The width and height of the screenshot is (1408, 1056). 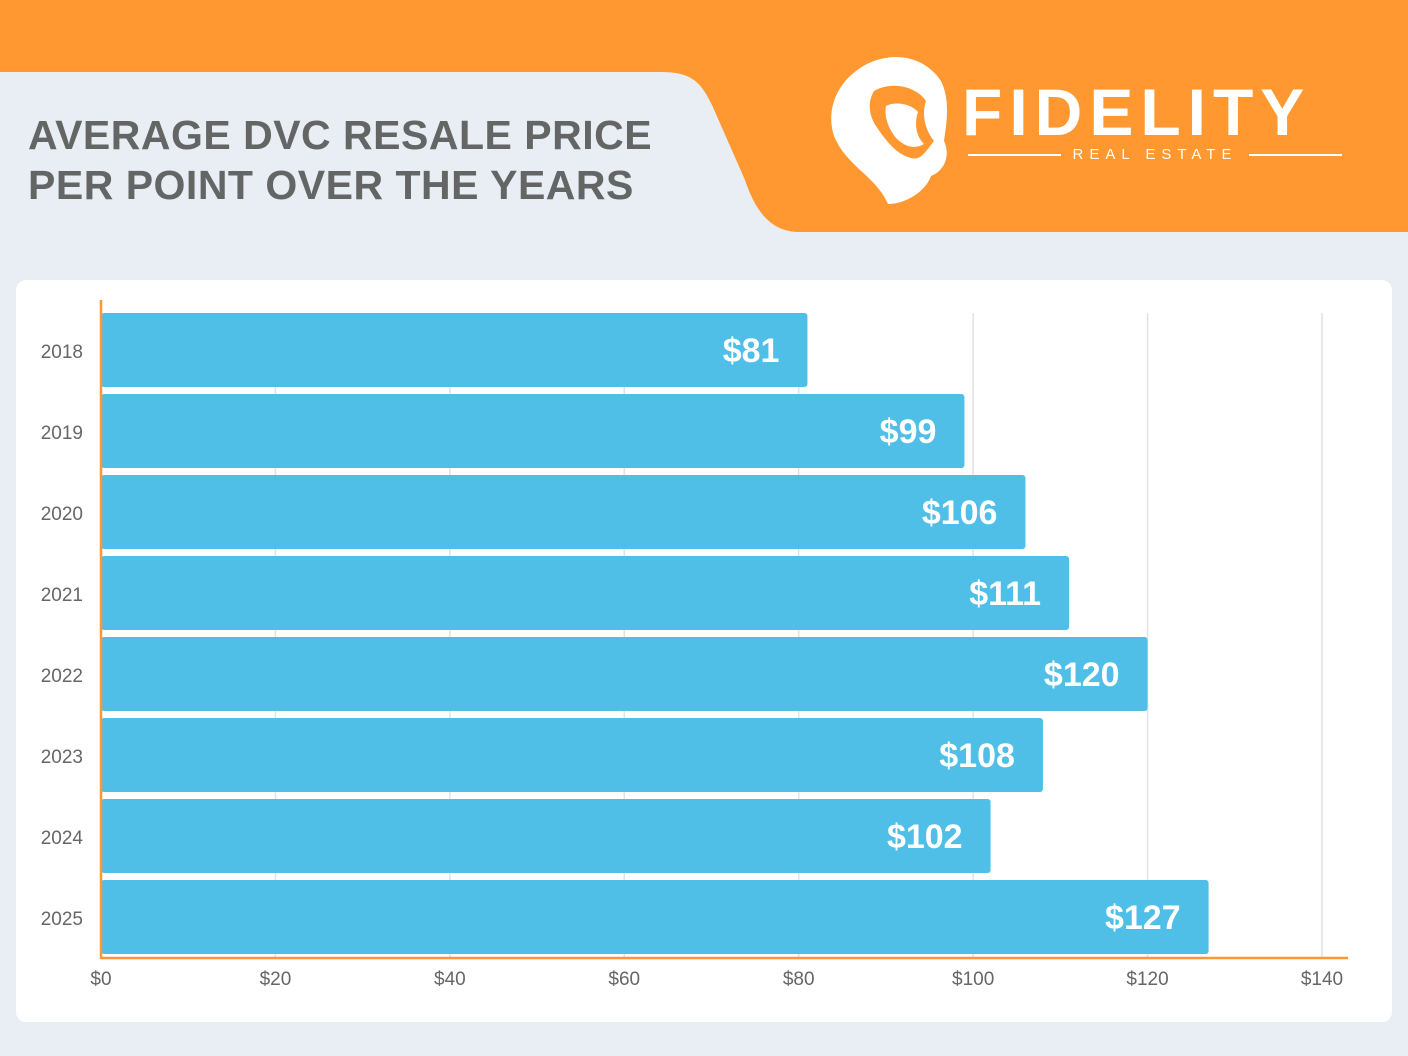 What do you see at coordinates (62, 433) in the screenshot?
I see `y-tick-label: 2019` at bounding box center [62, 433].